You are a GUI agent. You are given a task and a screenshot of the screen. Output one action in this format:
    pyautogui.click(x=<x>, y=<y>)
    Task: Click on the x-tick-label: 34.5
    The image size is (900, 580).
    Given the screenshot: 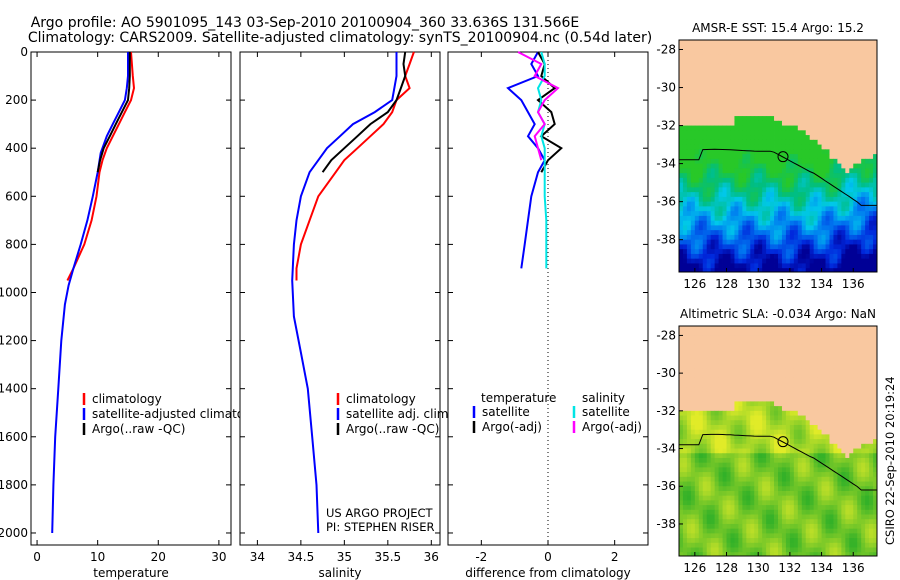 What is the action you would take?
    pyautogui.click(x=301, y=557)
    